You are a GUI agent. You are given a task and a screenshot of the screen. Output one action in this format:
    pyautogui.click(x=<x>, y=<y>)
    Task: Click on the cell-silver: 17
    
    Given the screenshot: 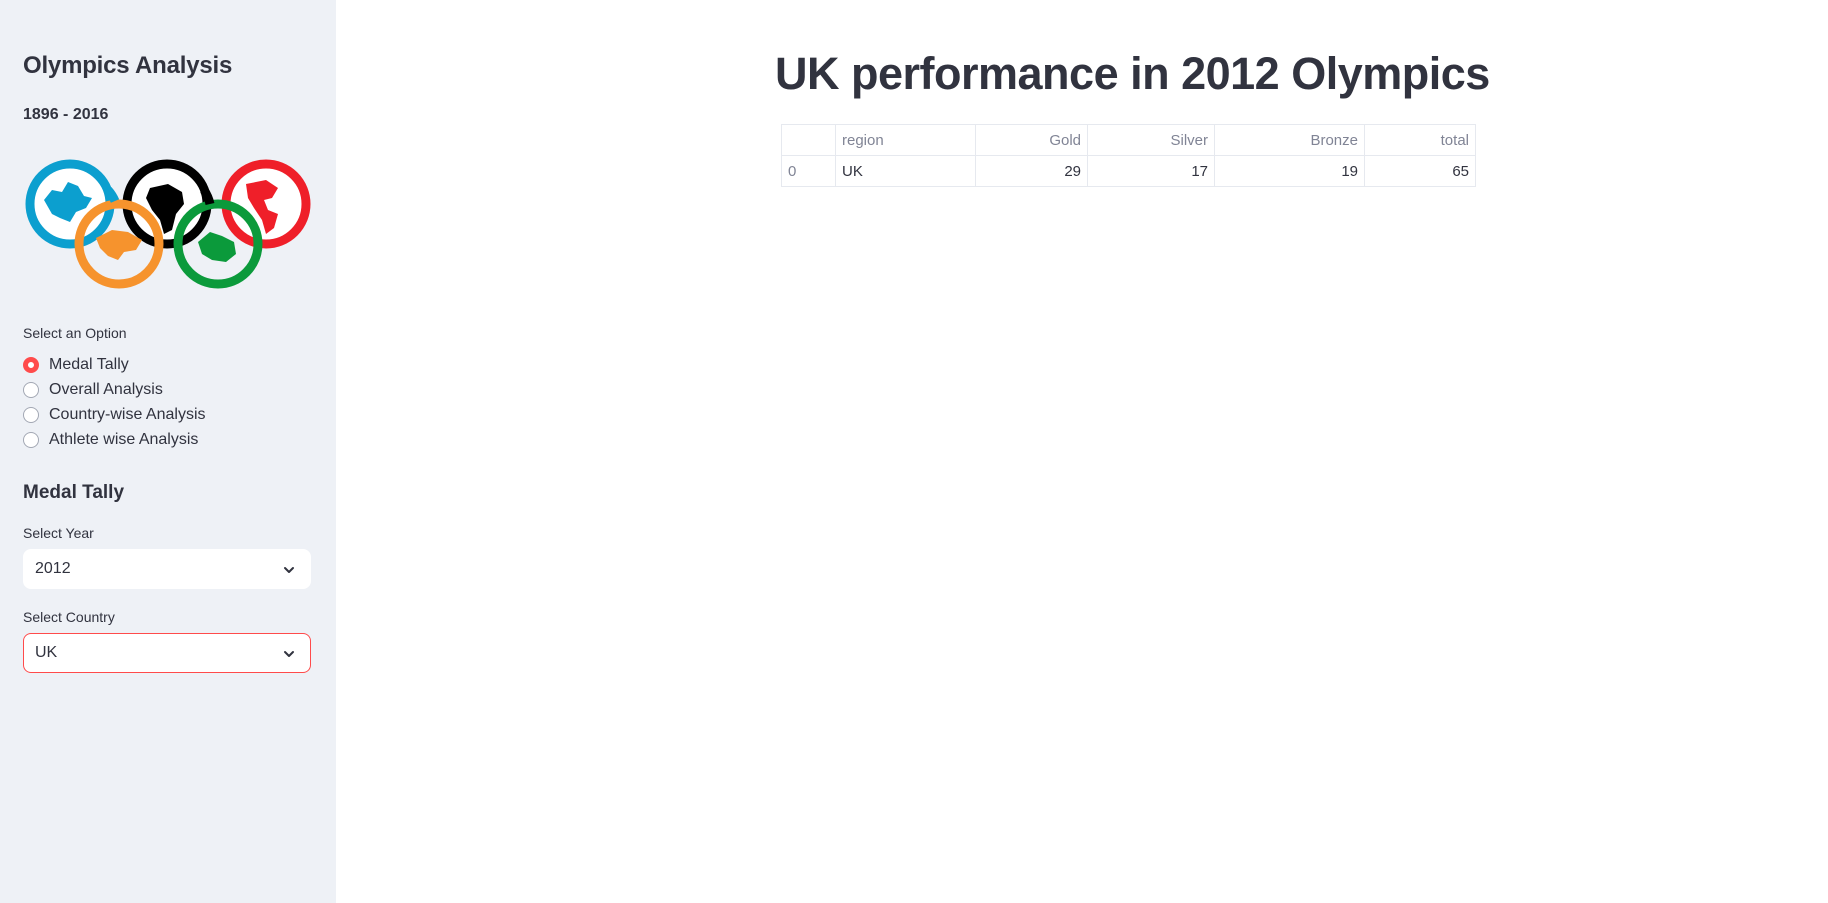 What is the action you would take?
    pyautogui.click(x=1151, y=171)
    